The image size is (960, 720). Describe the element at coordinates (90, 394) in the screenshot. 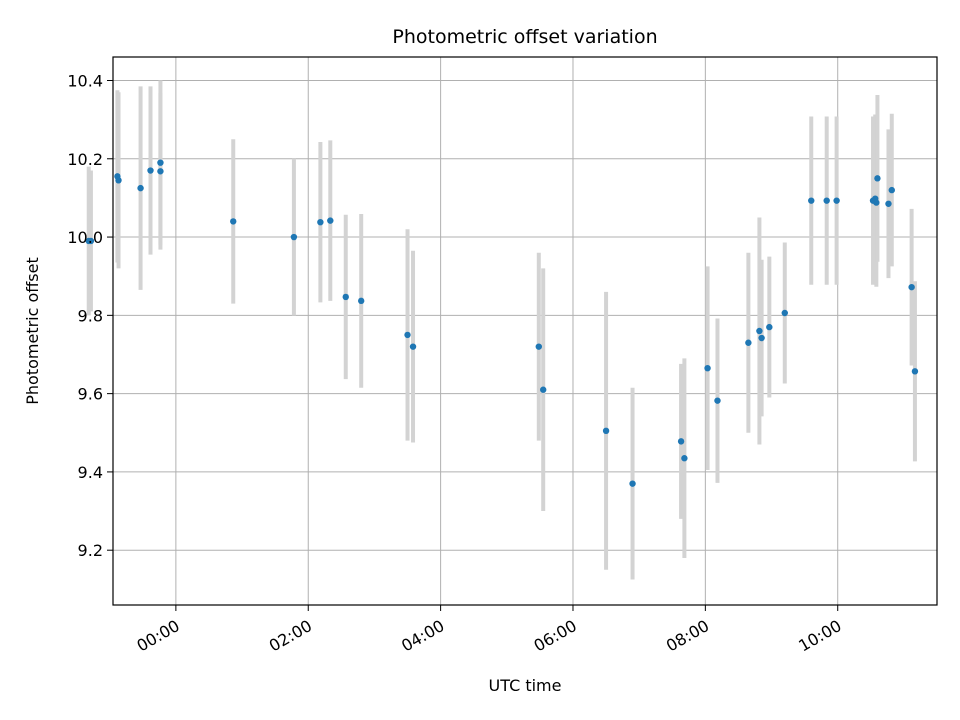

I see `y-tick-label: 9.6` at that location.